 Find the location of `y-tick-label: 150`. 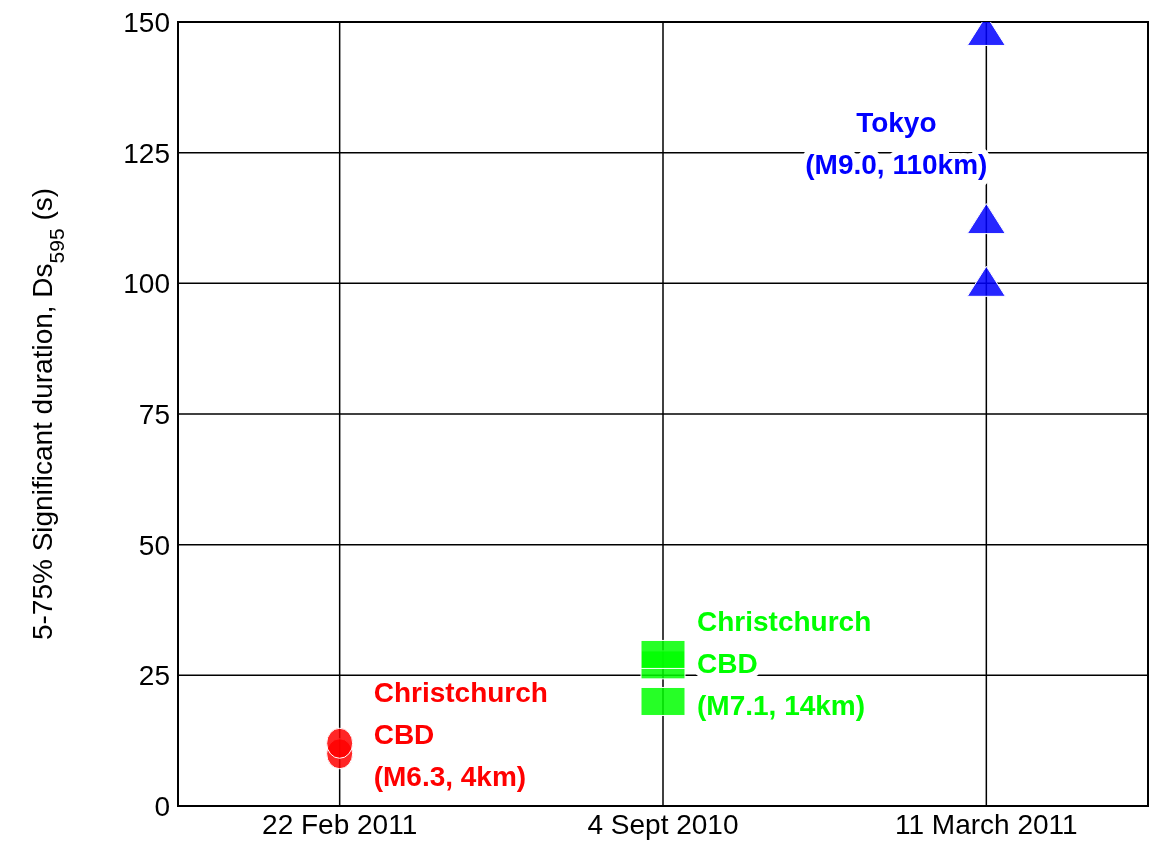

y-tick-label: 150 is located at coordinates (146, 22).